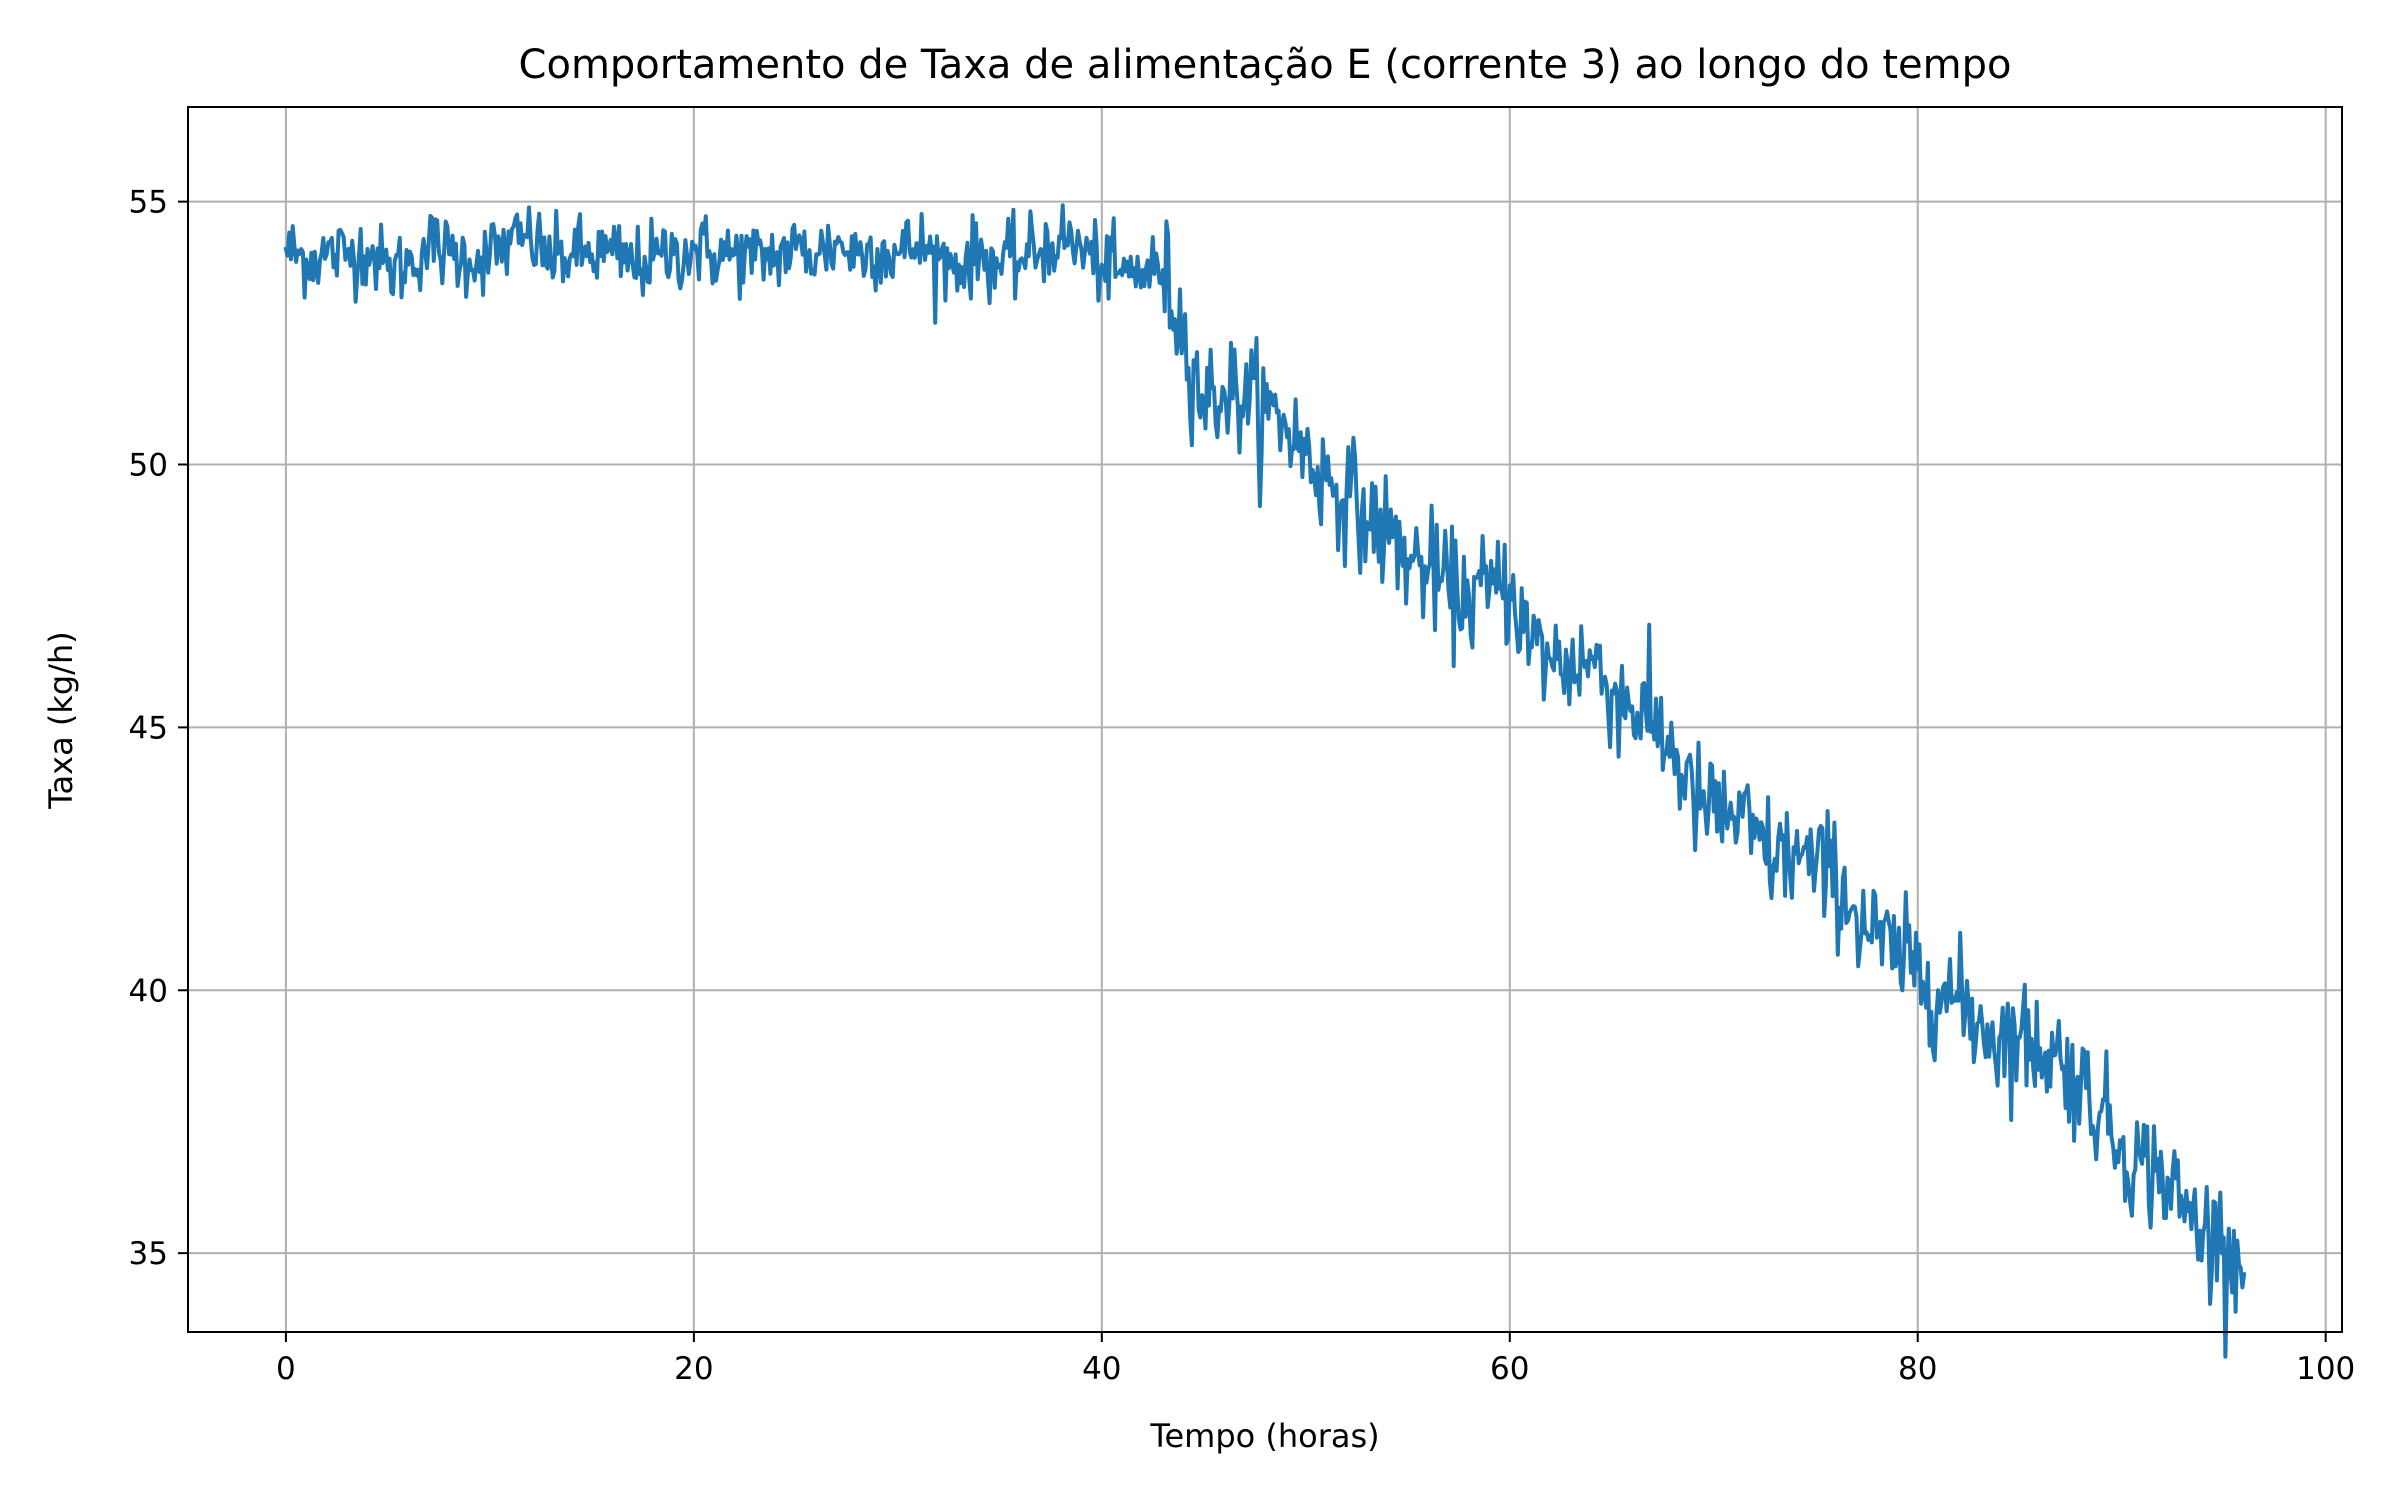 The image size is (2400, 1500). What do you see at coordinates (2325, 1369) in the screenshot?
I see `x-tick-label: 100` at bounding box center [2325, 1369].